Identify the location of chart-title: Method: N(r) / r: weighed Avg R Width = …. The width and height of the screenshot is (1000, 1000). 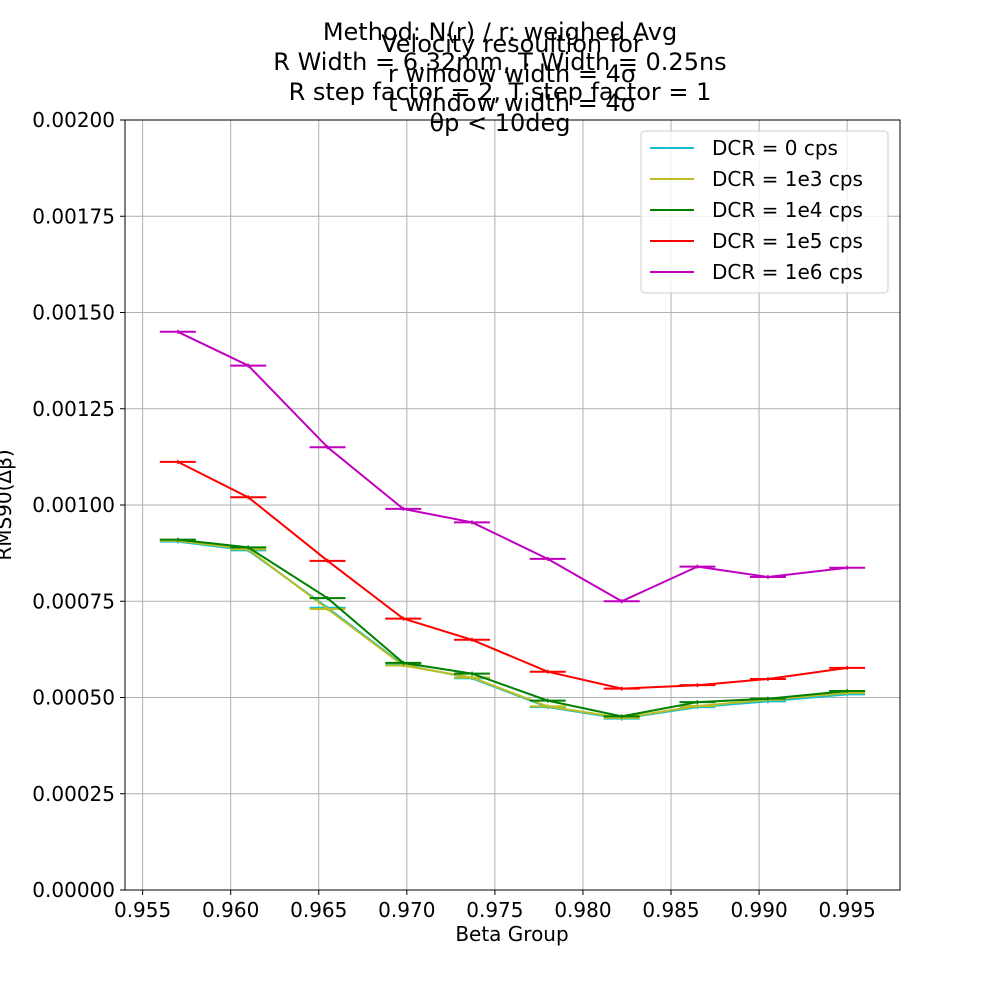
(499, 62).